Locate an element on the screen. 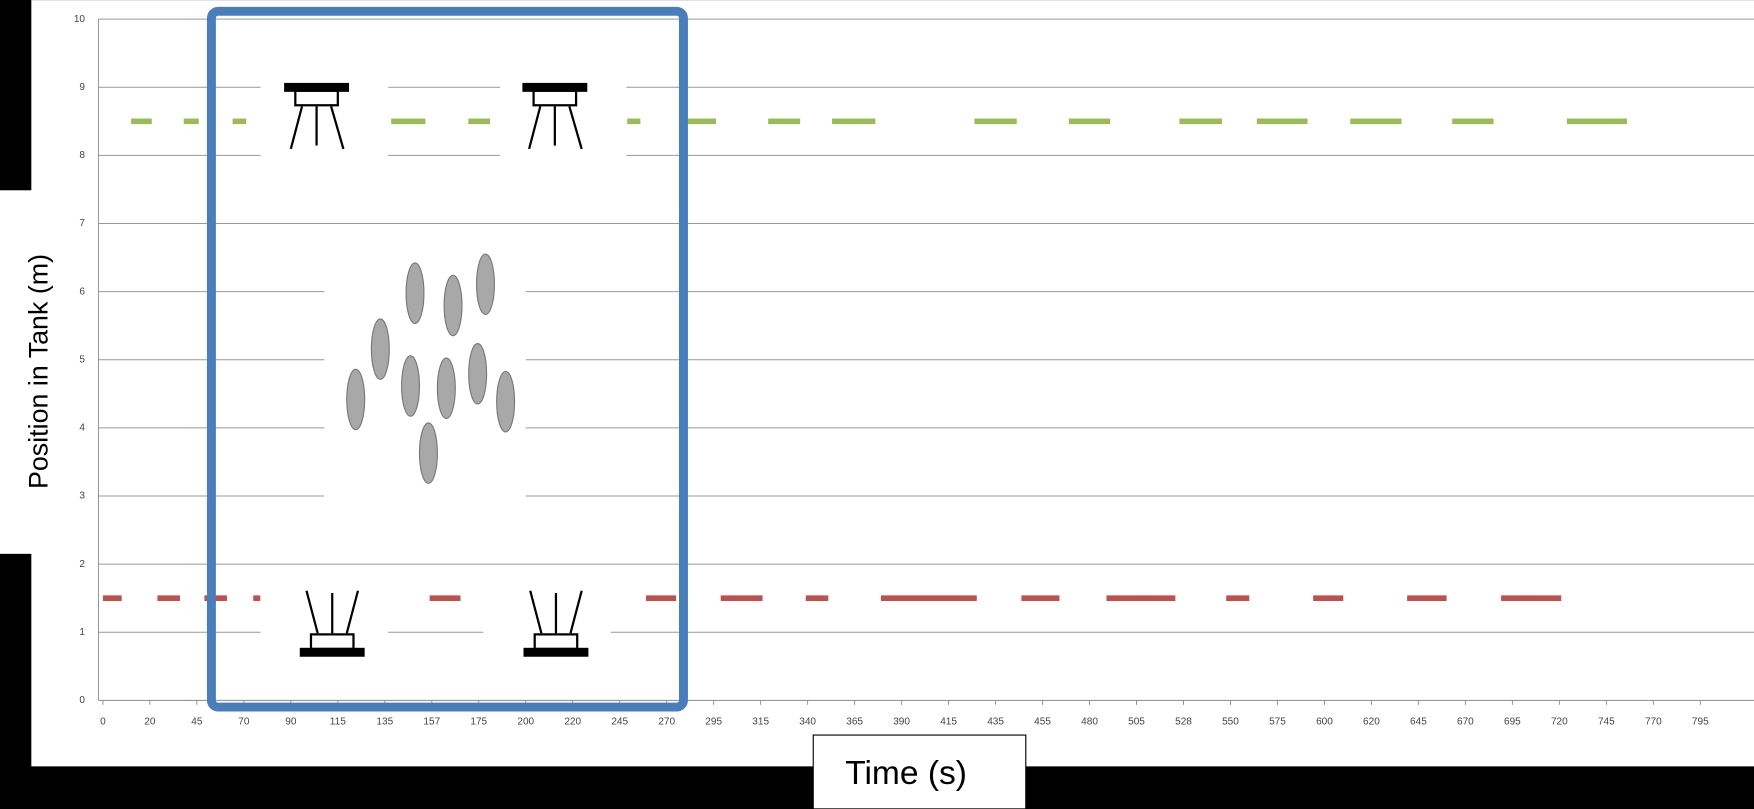 The image size is (1754, 809). x-tick-label: 200 is located at coordinates (525, 721).